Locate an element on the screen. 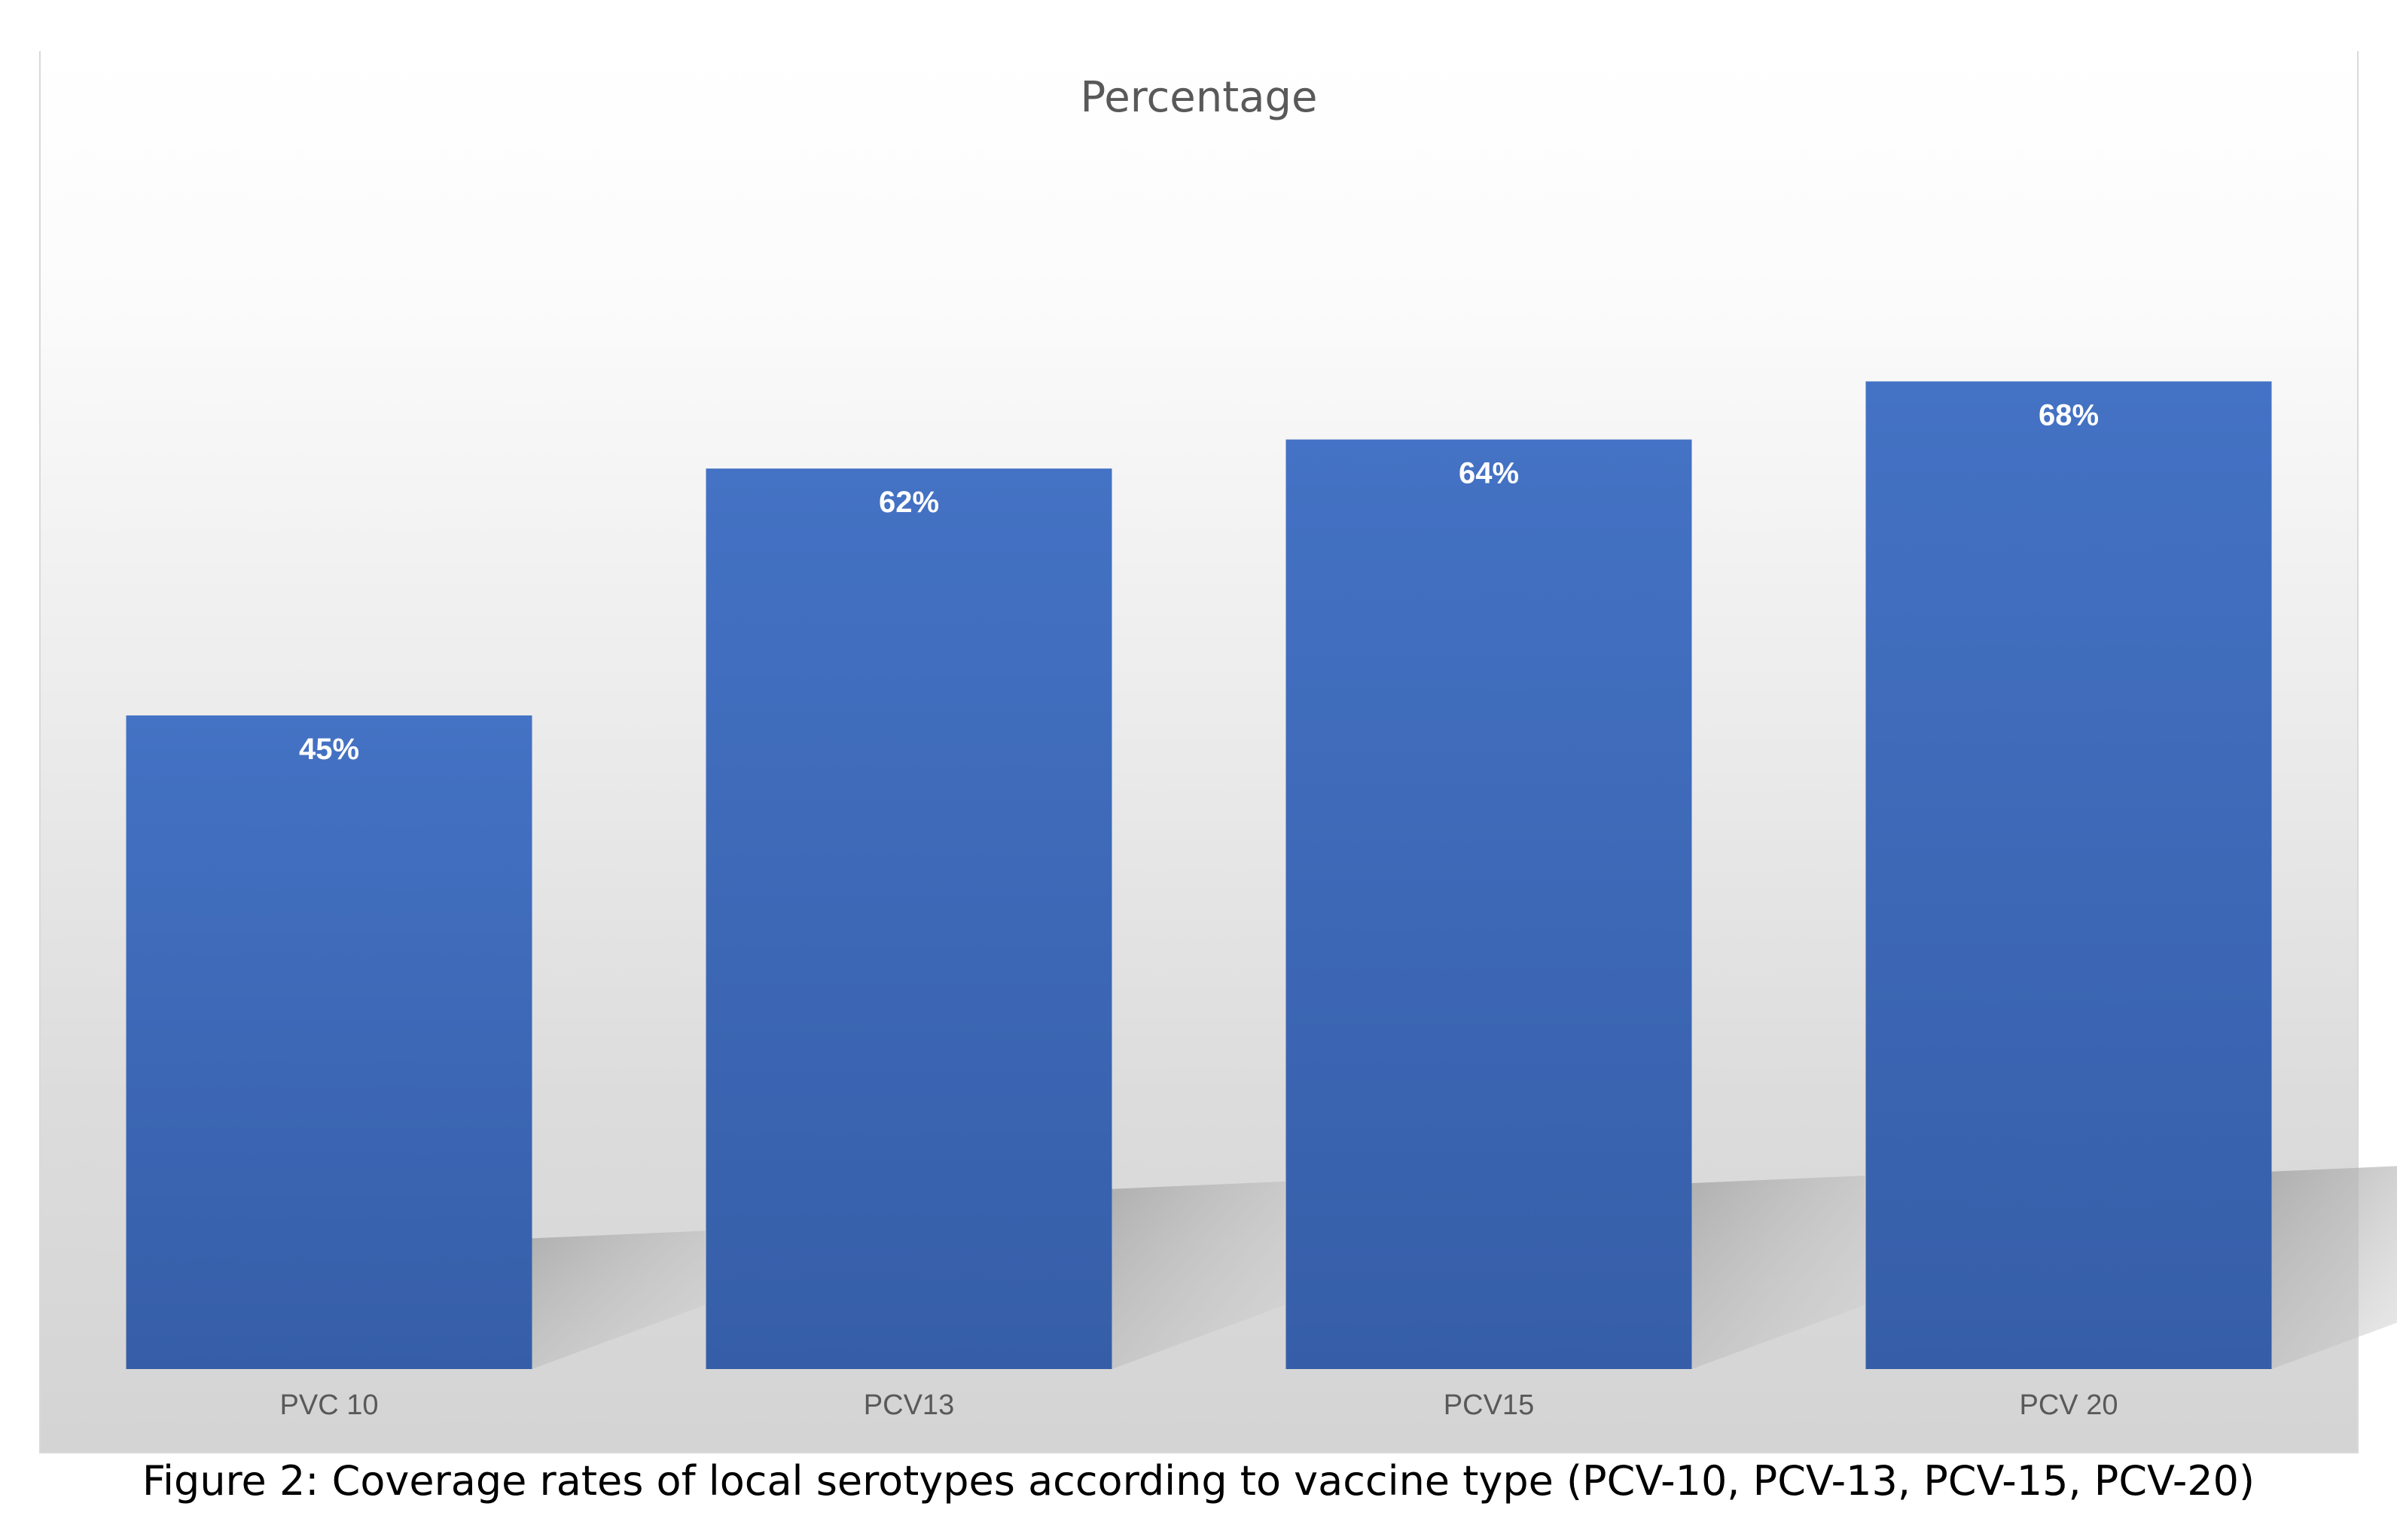 Image resolution: width=2397 pixels, height=1540 pixels. bar-pcv15 is located at coordinates (1488, 904).